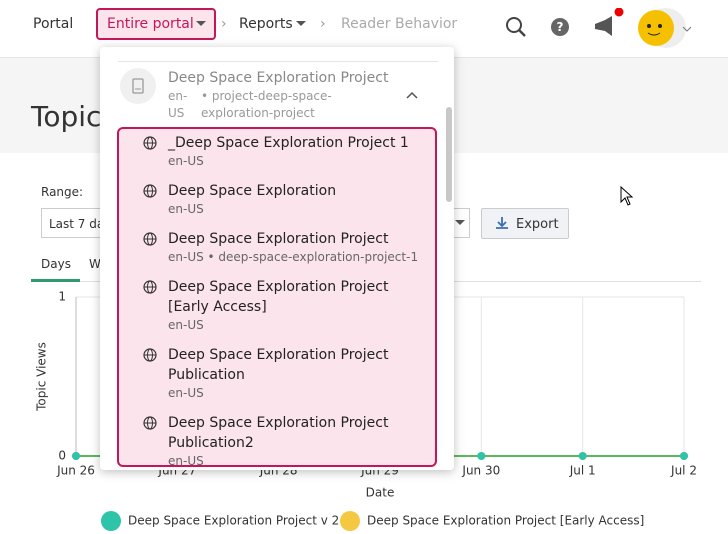  Describe the element at coordinates (293, 257) in the screenshot. I see `item-meta: en-US • deep-space-exploration-project-1` at that location.